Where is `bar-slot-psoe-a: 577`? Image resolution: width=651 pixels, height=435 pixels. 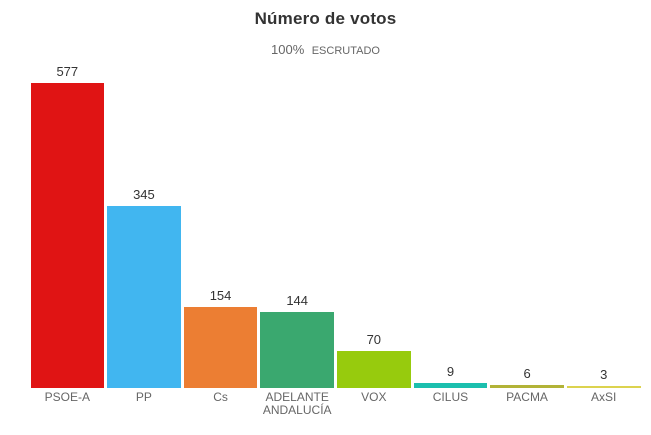
bar-slot-psoe-a: 577 is located at coordinates (67, 194).